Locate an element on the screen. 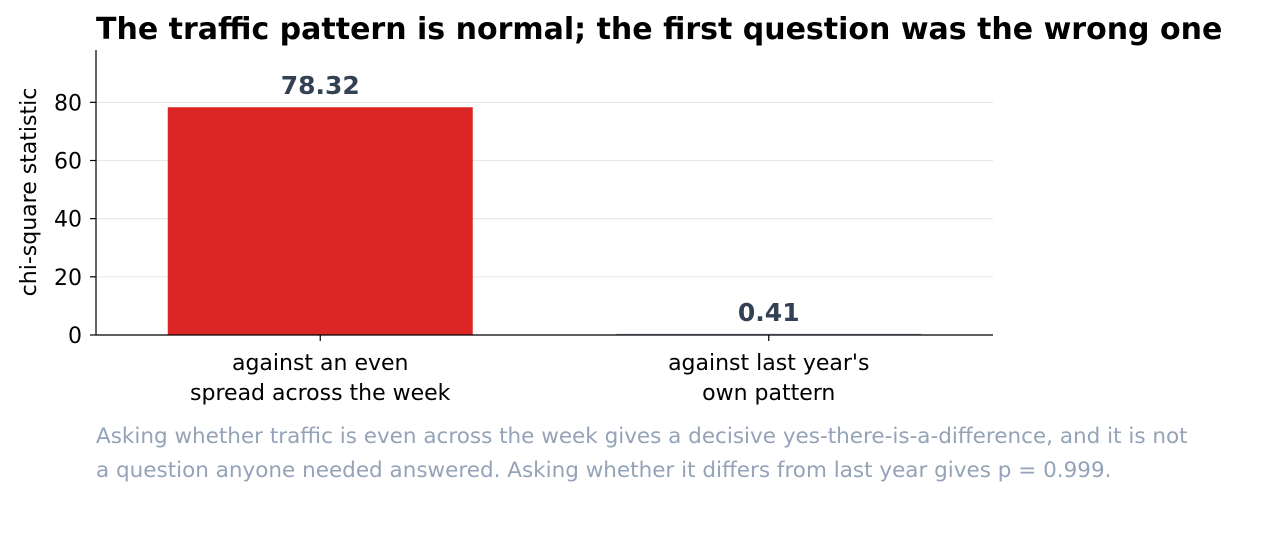  x-tick-label: against an even spread across the week is located at coordinates (320, 378).